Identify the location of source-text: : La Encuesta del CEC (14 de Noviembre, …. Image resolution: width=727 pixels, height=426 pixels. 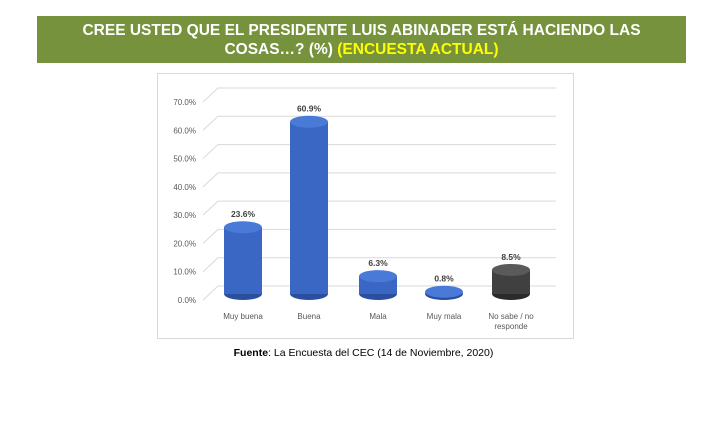
(381, 353).